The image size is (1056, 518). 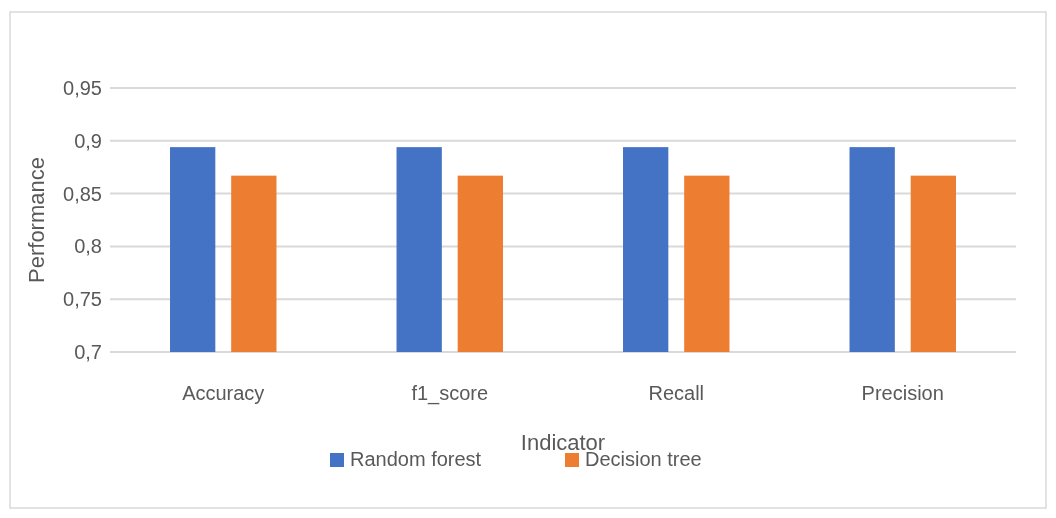 What do you see at coordinates (88, 140) in the screenshot?
I see `y-tick-label: 0,9` at bounding box center [88, 140].